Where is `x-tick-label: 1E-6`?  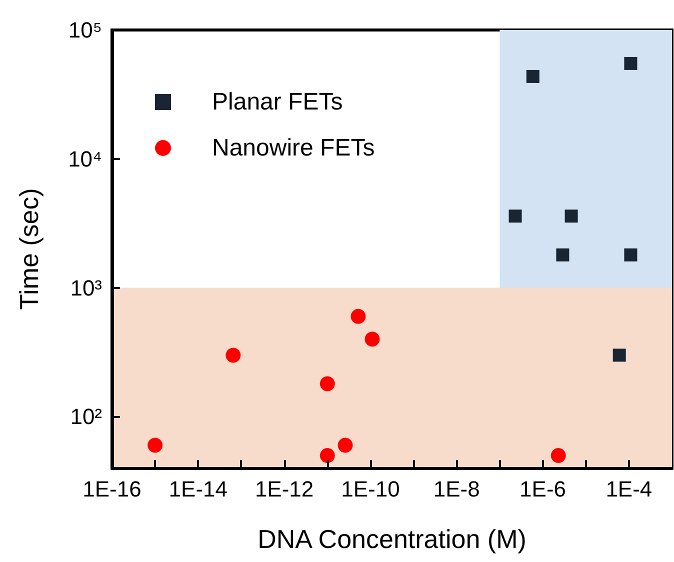
x-tick-label: 1E-6 is located at coordinates (543, 489).